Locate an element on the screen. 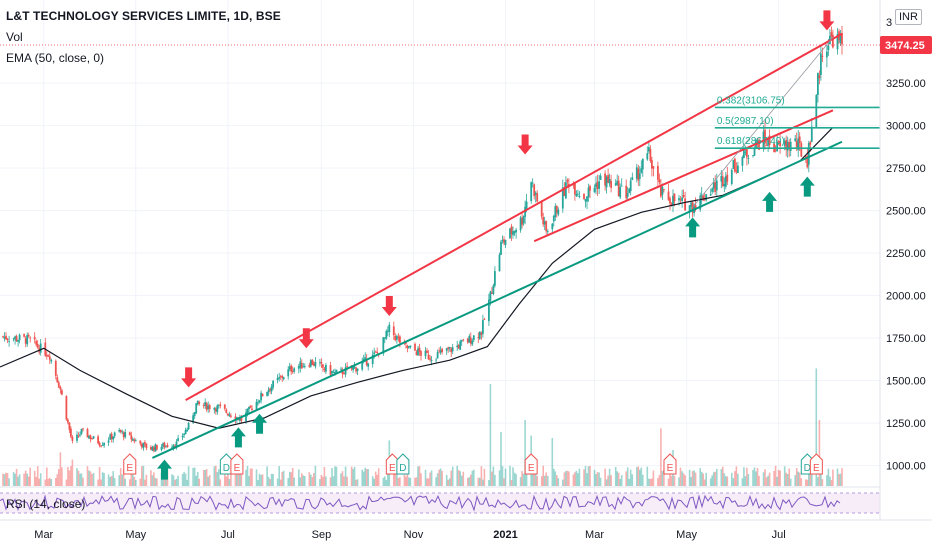 This screenshot has width=932, height=550. volume-legend: Vol is located at coordinates (14, 37).